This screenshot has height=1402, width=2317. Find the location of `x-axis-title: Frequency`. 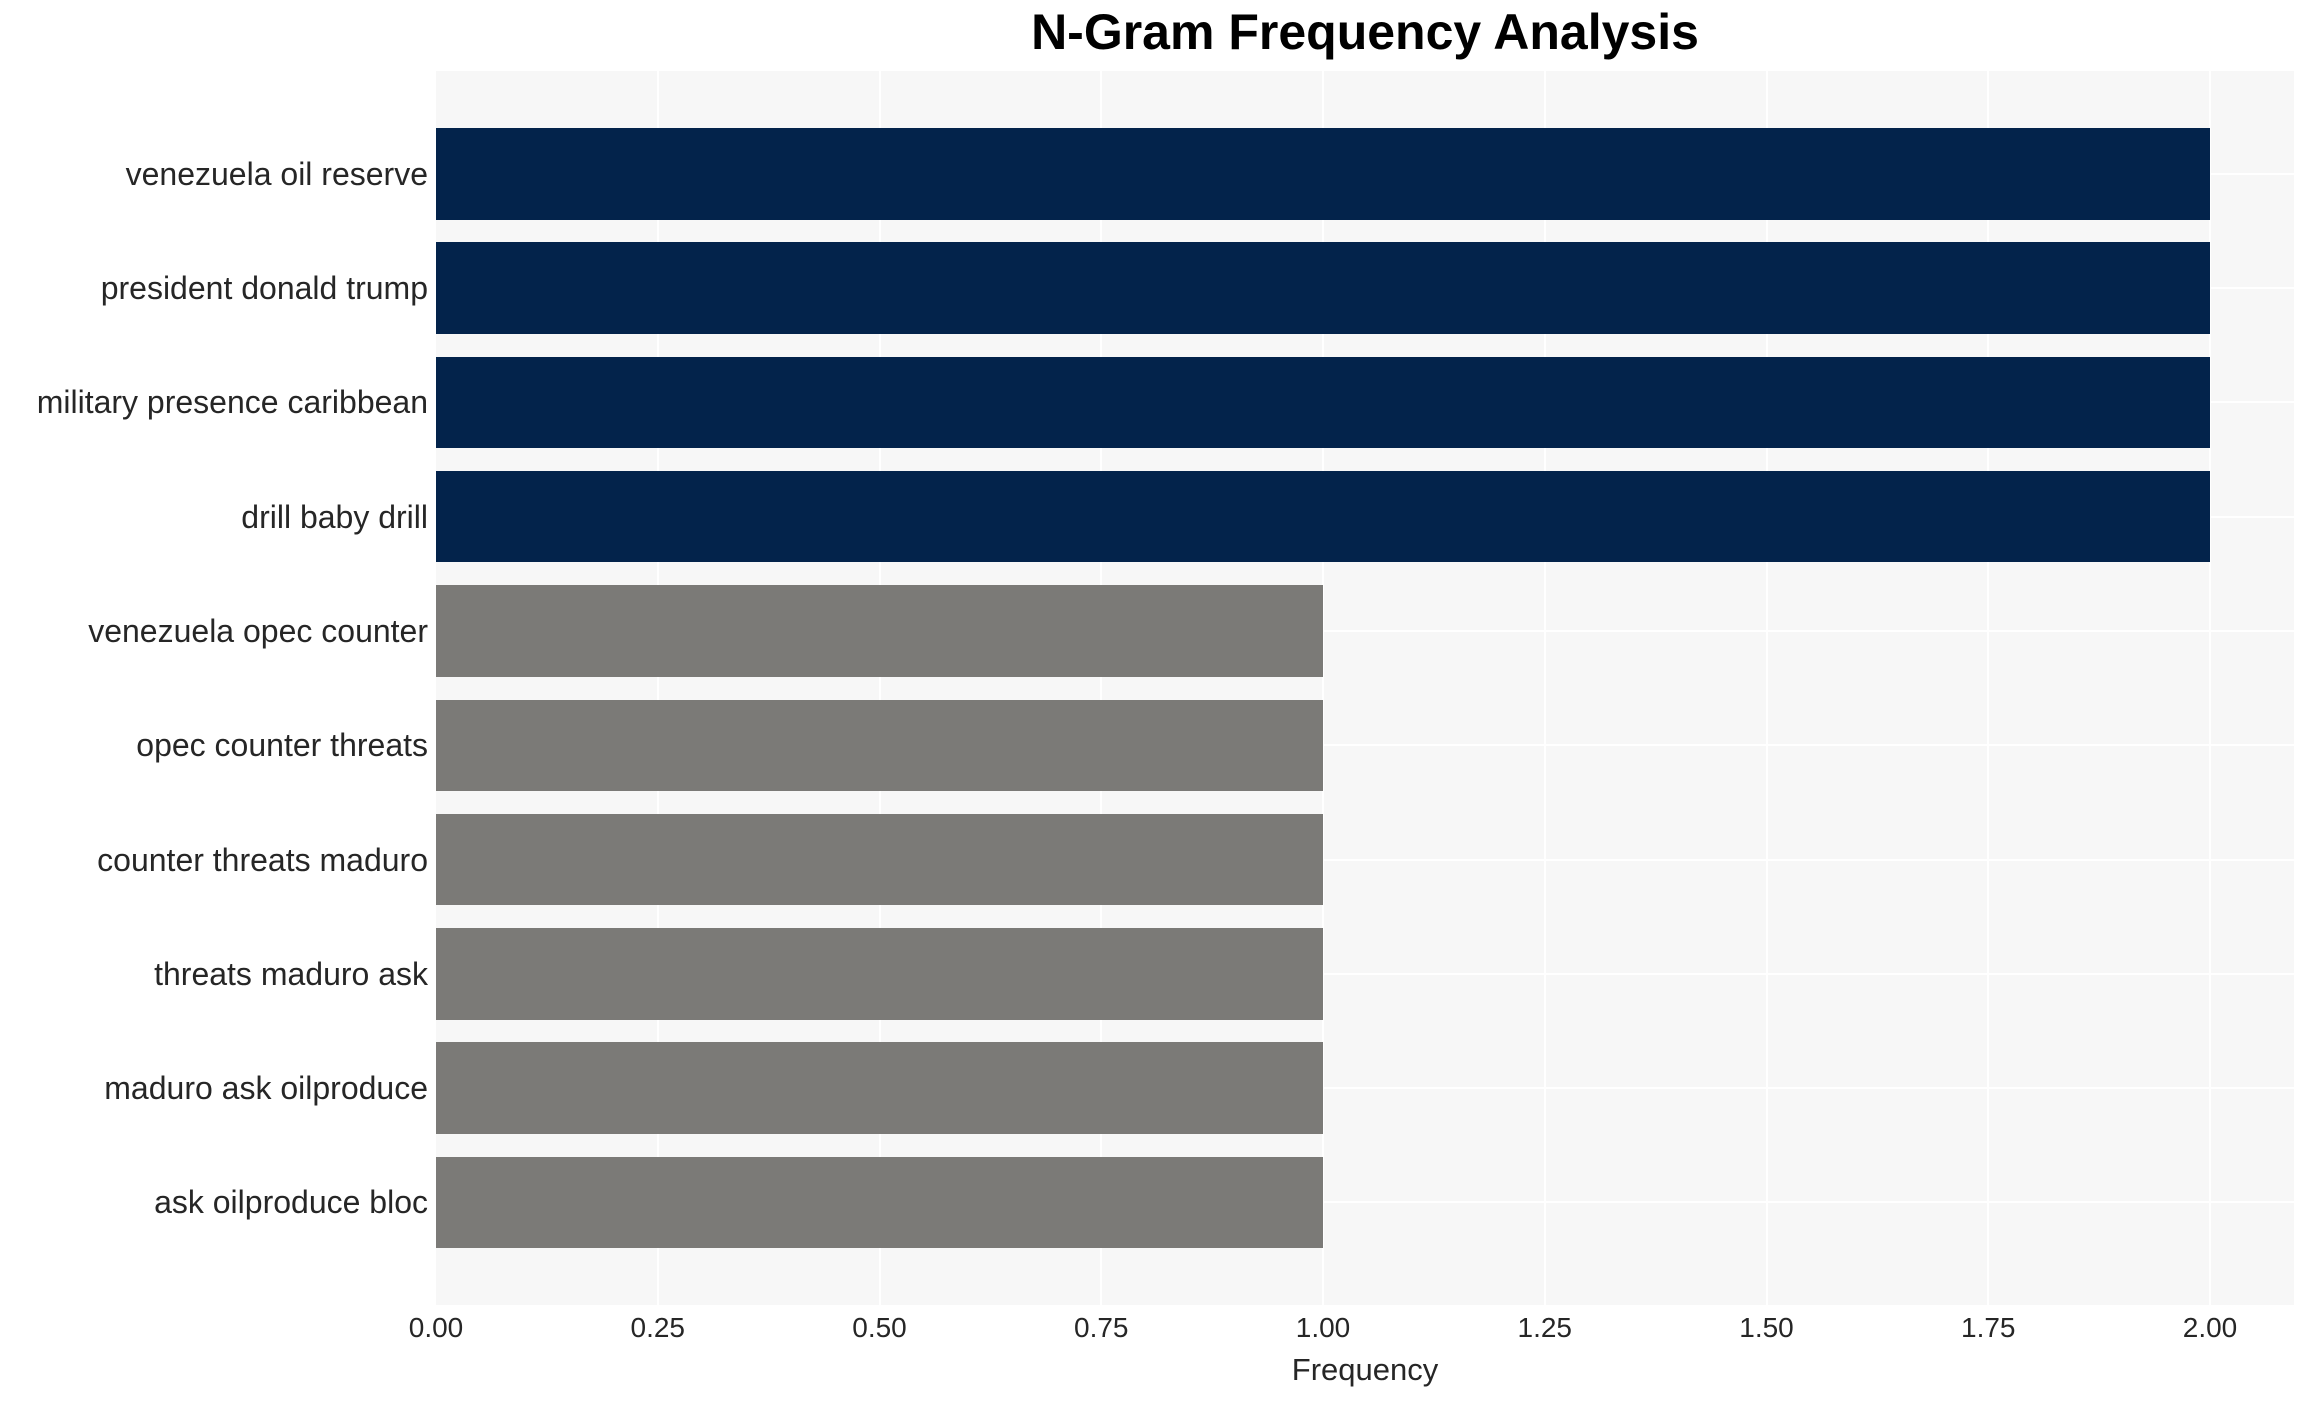

x-axis-title: Frequency is located at coordinates (1365, 1369).